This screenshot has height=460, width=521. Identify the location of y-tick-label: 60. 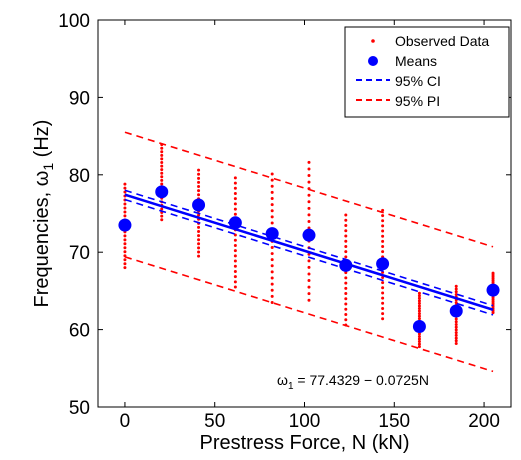
(79, 331).